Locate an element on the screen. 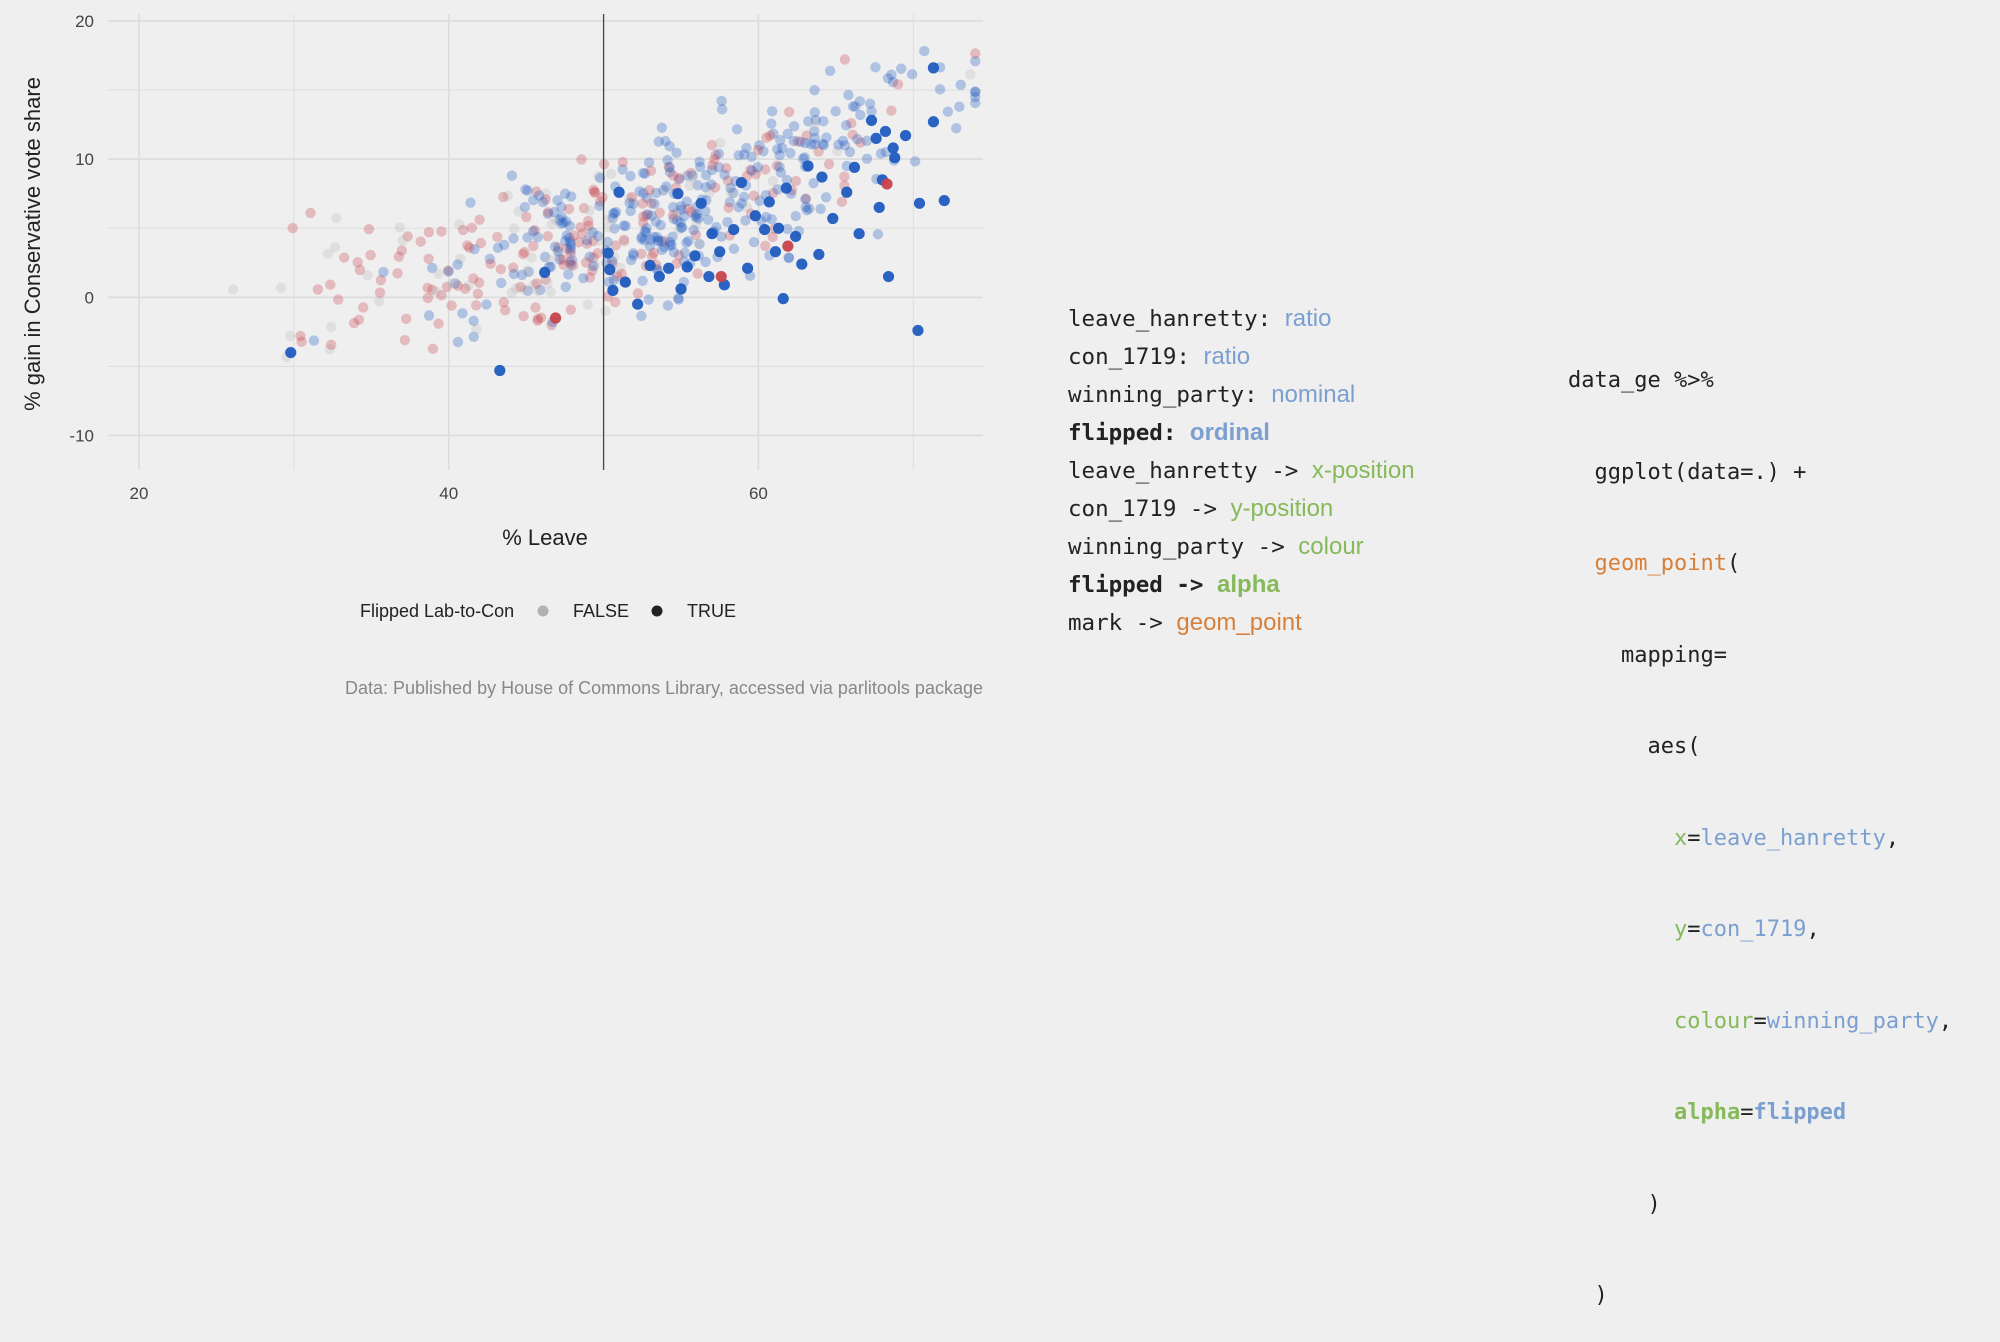 This screenshot has width=2000, height=1342. y-tick-label: 20 is located at coordinates (84, 21).